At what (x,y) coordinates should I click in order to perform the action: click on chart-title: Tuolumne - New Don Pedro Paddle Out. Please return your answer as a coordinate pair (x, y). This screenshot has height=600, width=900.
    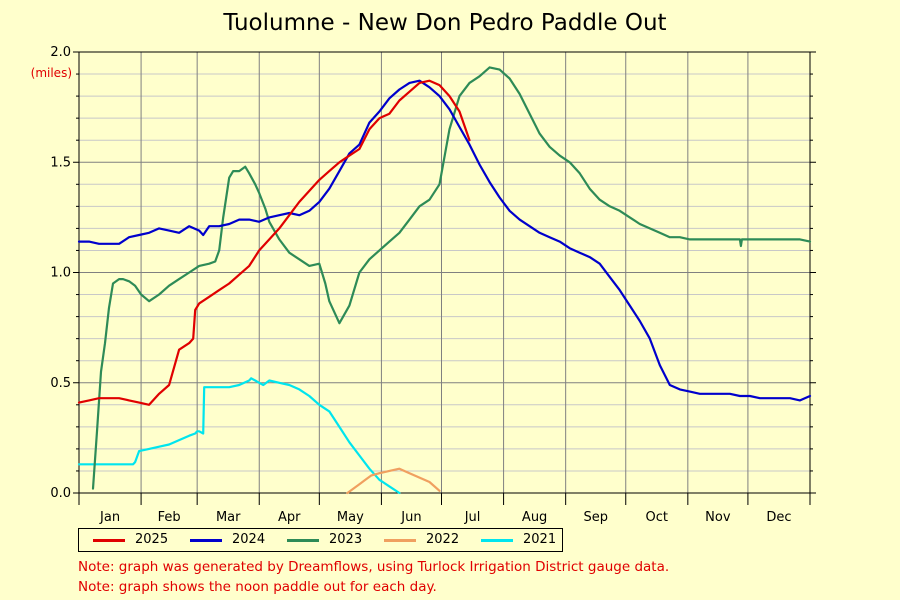
    Looking at the image, I should click on (445, 23).